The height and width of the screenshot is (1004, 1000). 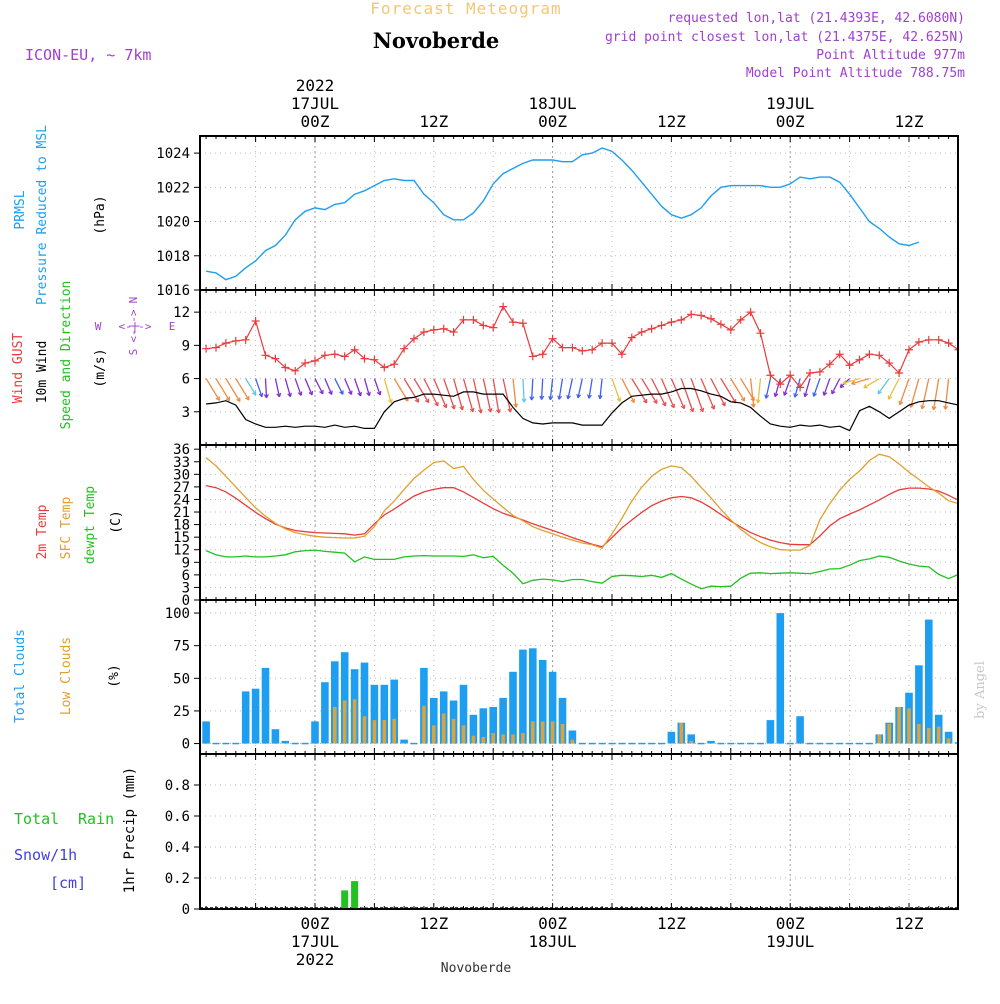 What do you see at coordinates (172, 326) in the screenshot?
I see `compass-e: E` at bounding box center [172, 326].